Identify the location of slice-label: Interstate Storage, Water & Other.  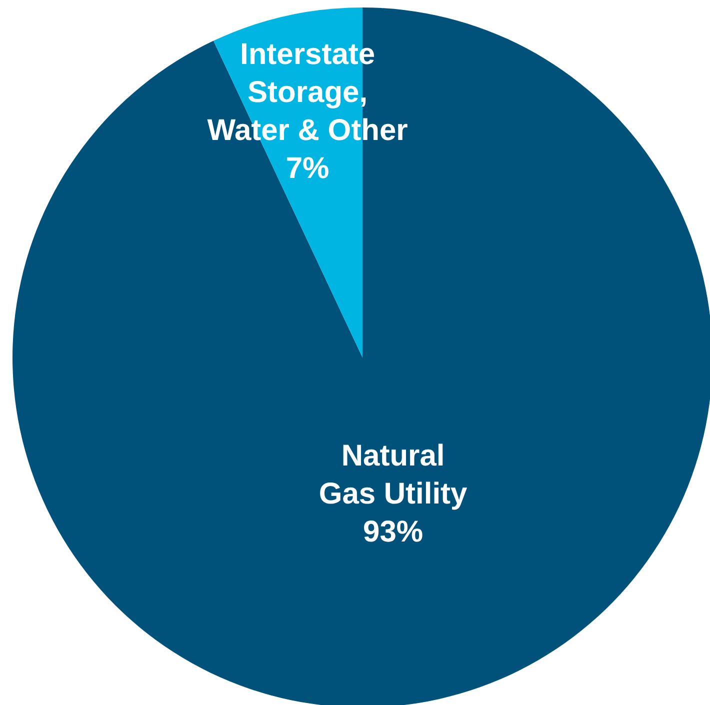
(307, 93).